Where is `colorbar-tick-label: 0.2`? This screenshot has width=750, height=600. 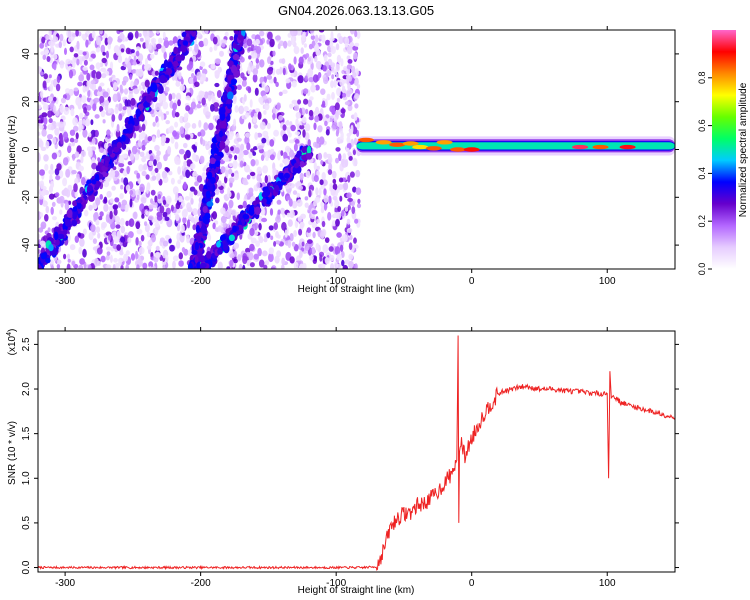 colorbar-tick-label: 0.2 is located at coordinates (702, 221).